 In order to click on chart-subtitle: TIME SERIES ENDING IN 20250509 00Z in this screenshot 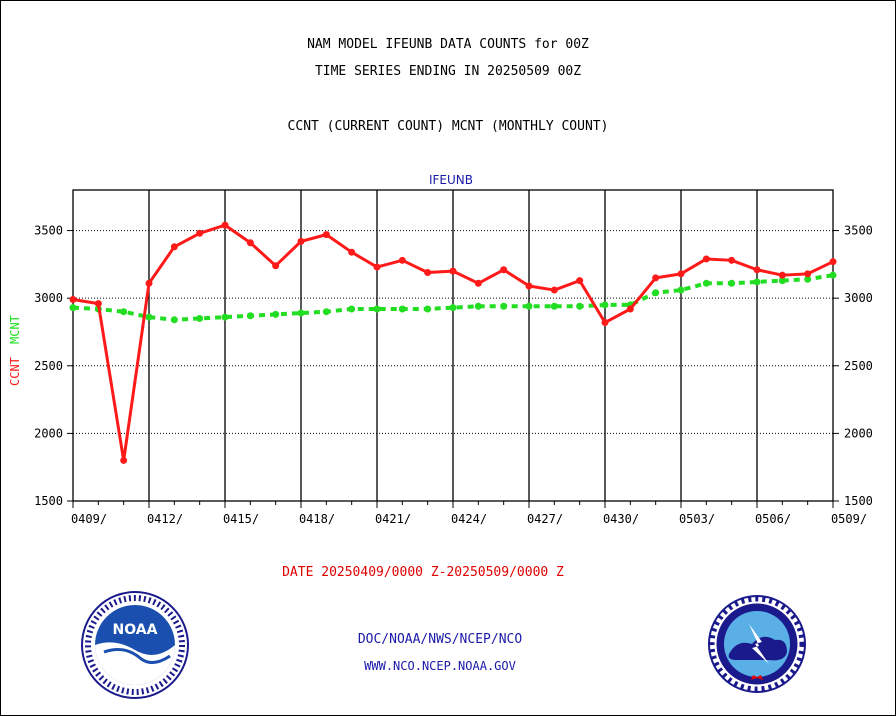, I will do `click(448, 71)`.